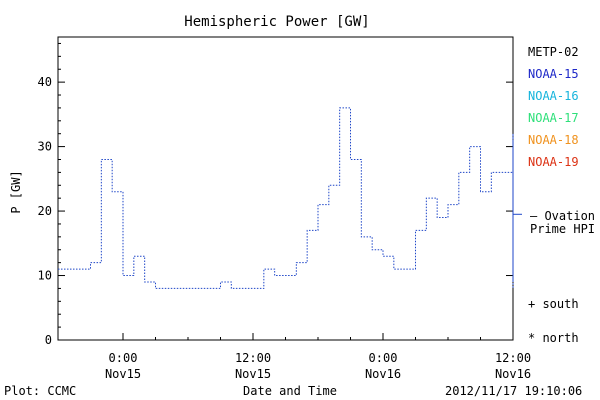  Describe the element at coordinates (562, 229) in the screenshot. I see `ovation-label-line2: Prime HPI` at that location.